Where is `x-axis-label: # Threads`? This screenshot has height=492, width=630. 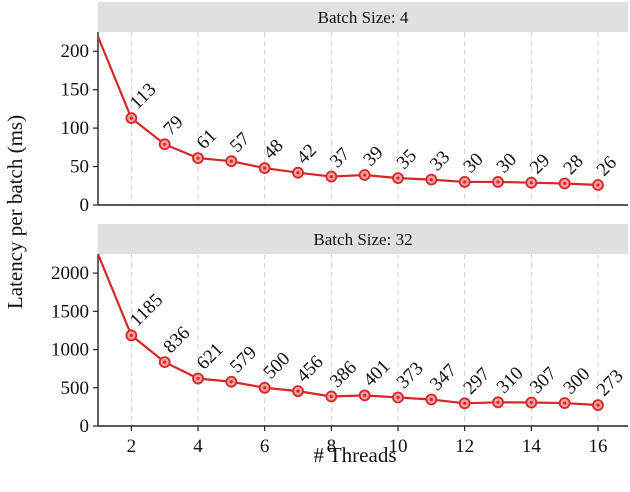 x-axis-label: # Threads is located at coordinates (354, 455).